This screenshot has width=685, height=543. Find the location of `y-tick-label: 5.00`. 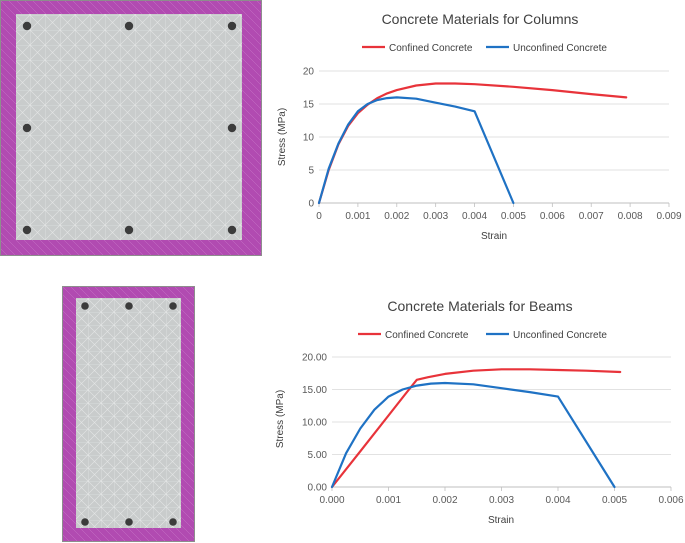

y-tick-label: 5.00 is located at coordinates (318, 455).